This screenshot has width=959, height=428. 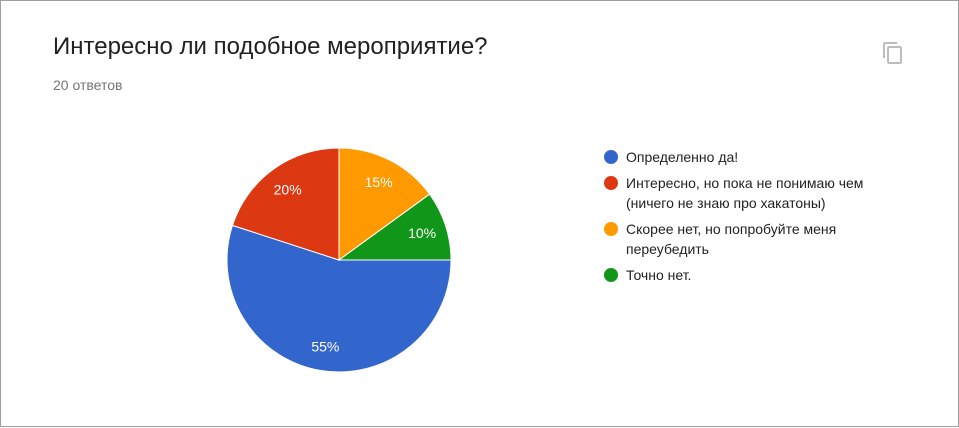 I want to click on legend-label: Точно нет., so click(x=659, y=275).